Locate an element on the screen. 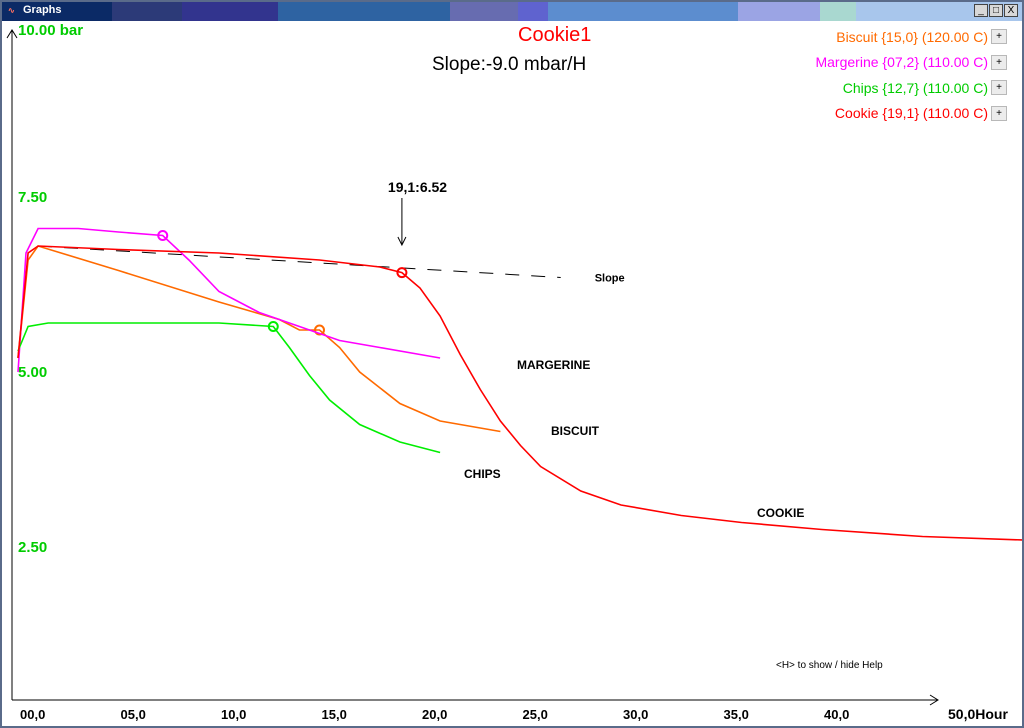  series-marker-biscuit is located at coordinates (319, 330).